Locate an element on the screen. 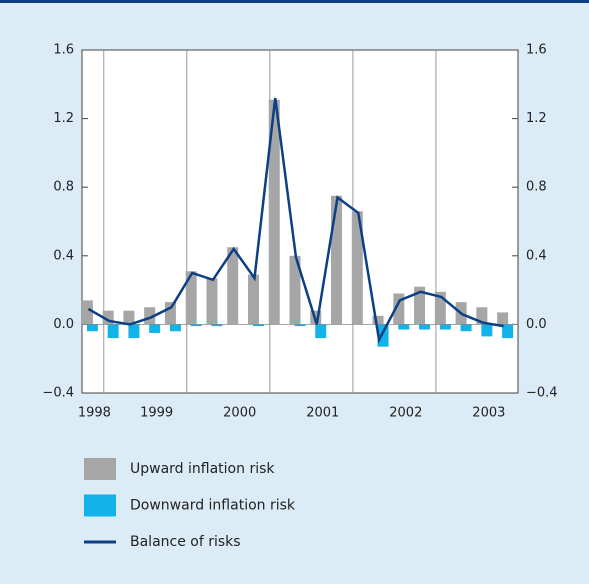 Image resolution: width=589 pixels, height=584 pixels. y-tick-label: 0.4 is located at coordinates (63, 255).